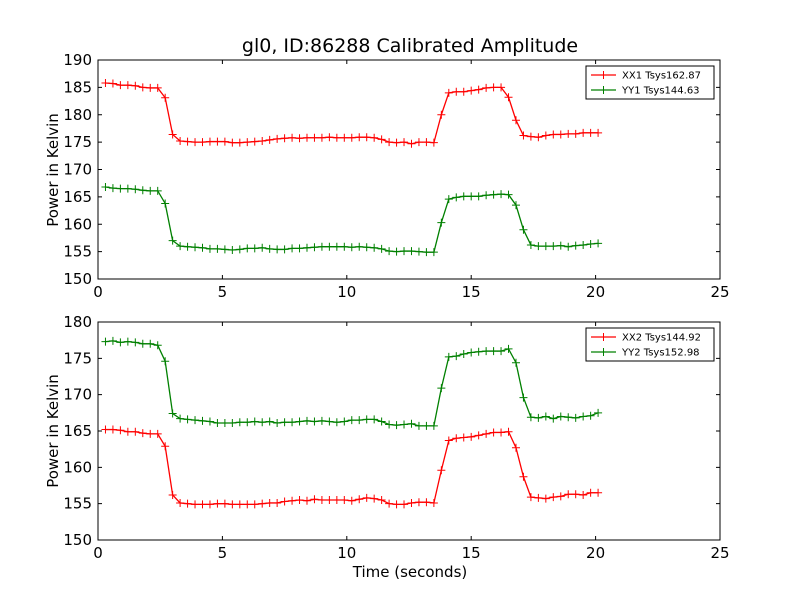  What do you see at coordinates (77, 87) in the screenshot?
I see `top-y-tick-label: 185` at bounding box center [77, 87].